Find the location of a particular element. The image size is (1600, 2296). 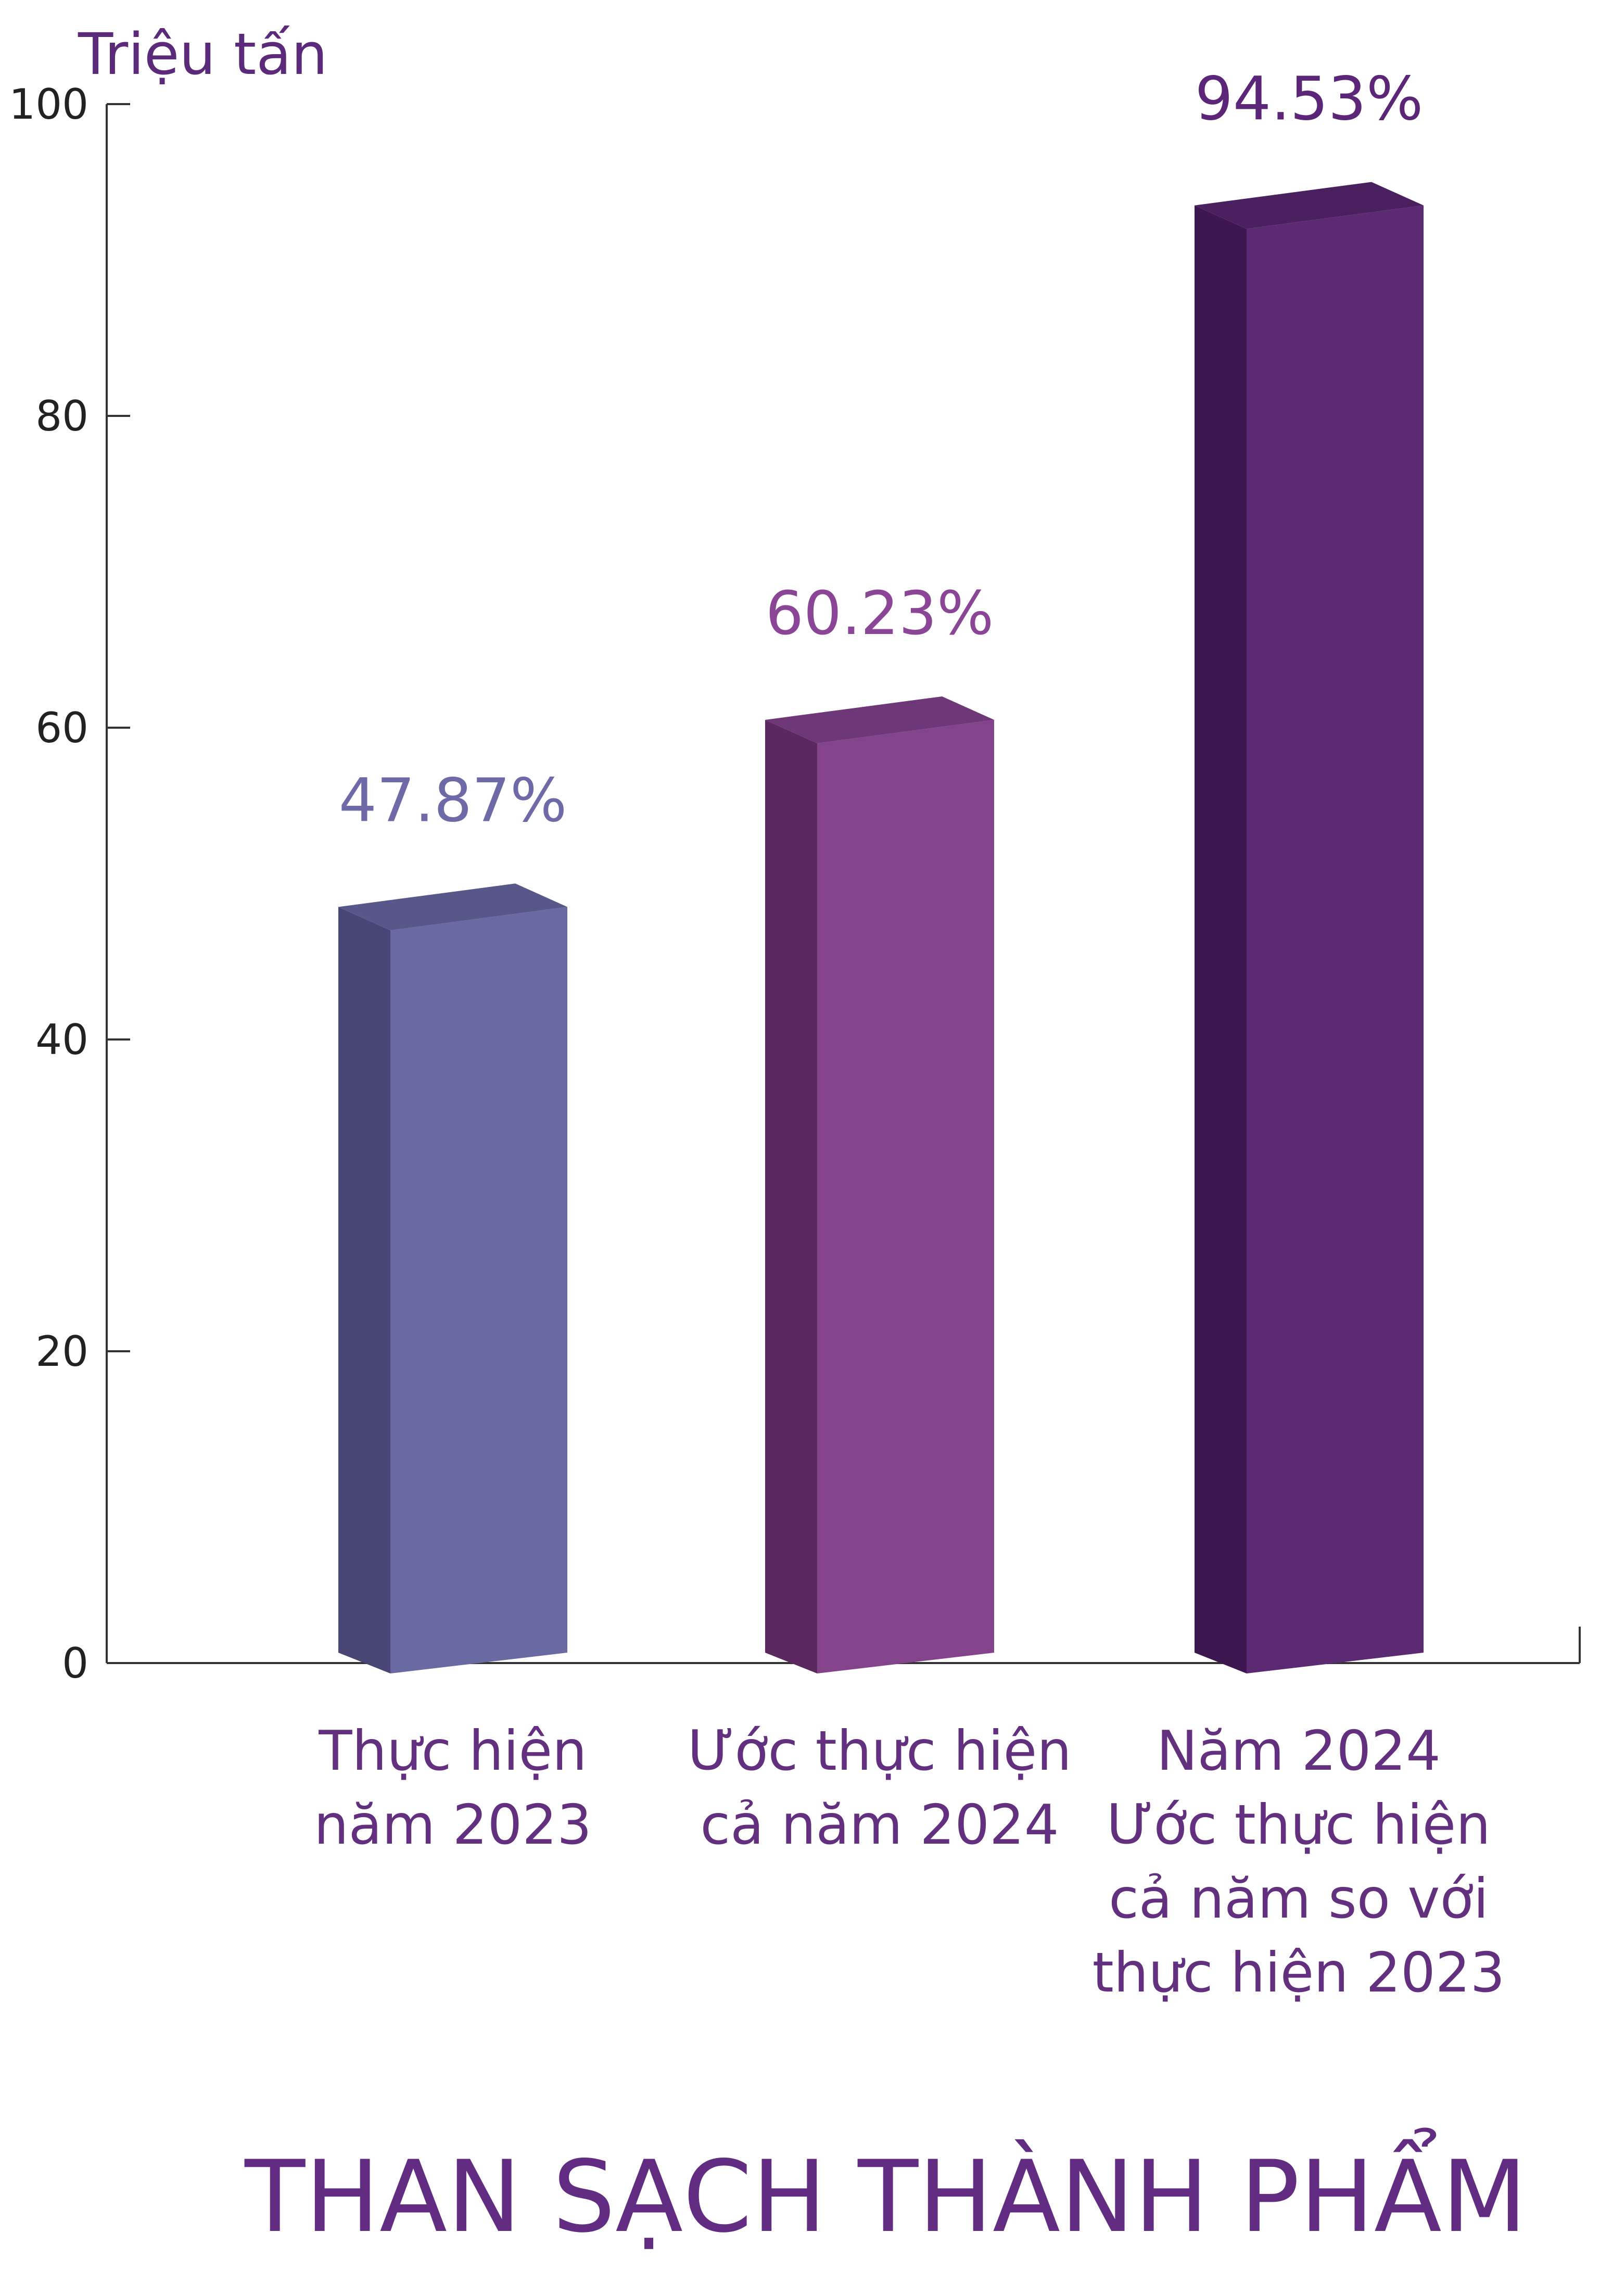

y-tick-label: 80 is located at coordinates (61, 416).